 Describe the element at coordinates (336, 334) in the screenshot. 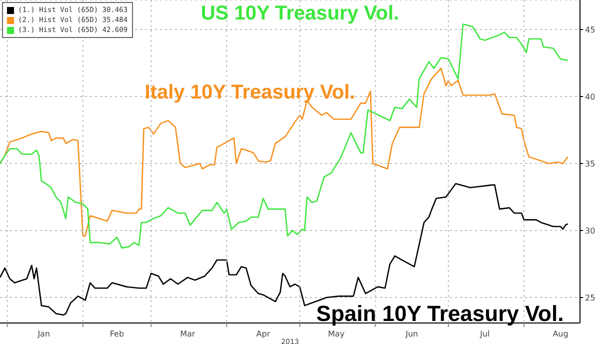

I see `x-tick-label: May` at that location.